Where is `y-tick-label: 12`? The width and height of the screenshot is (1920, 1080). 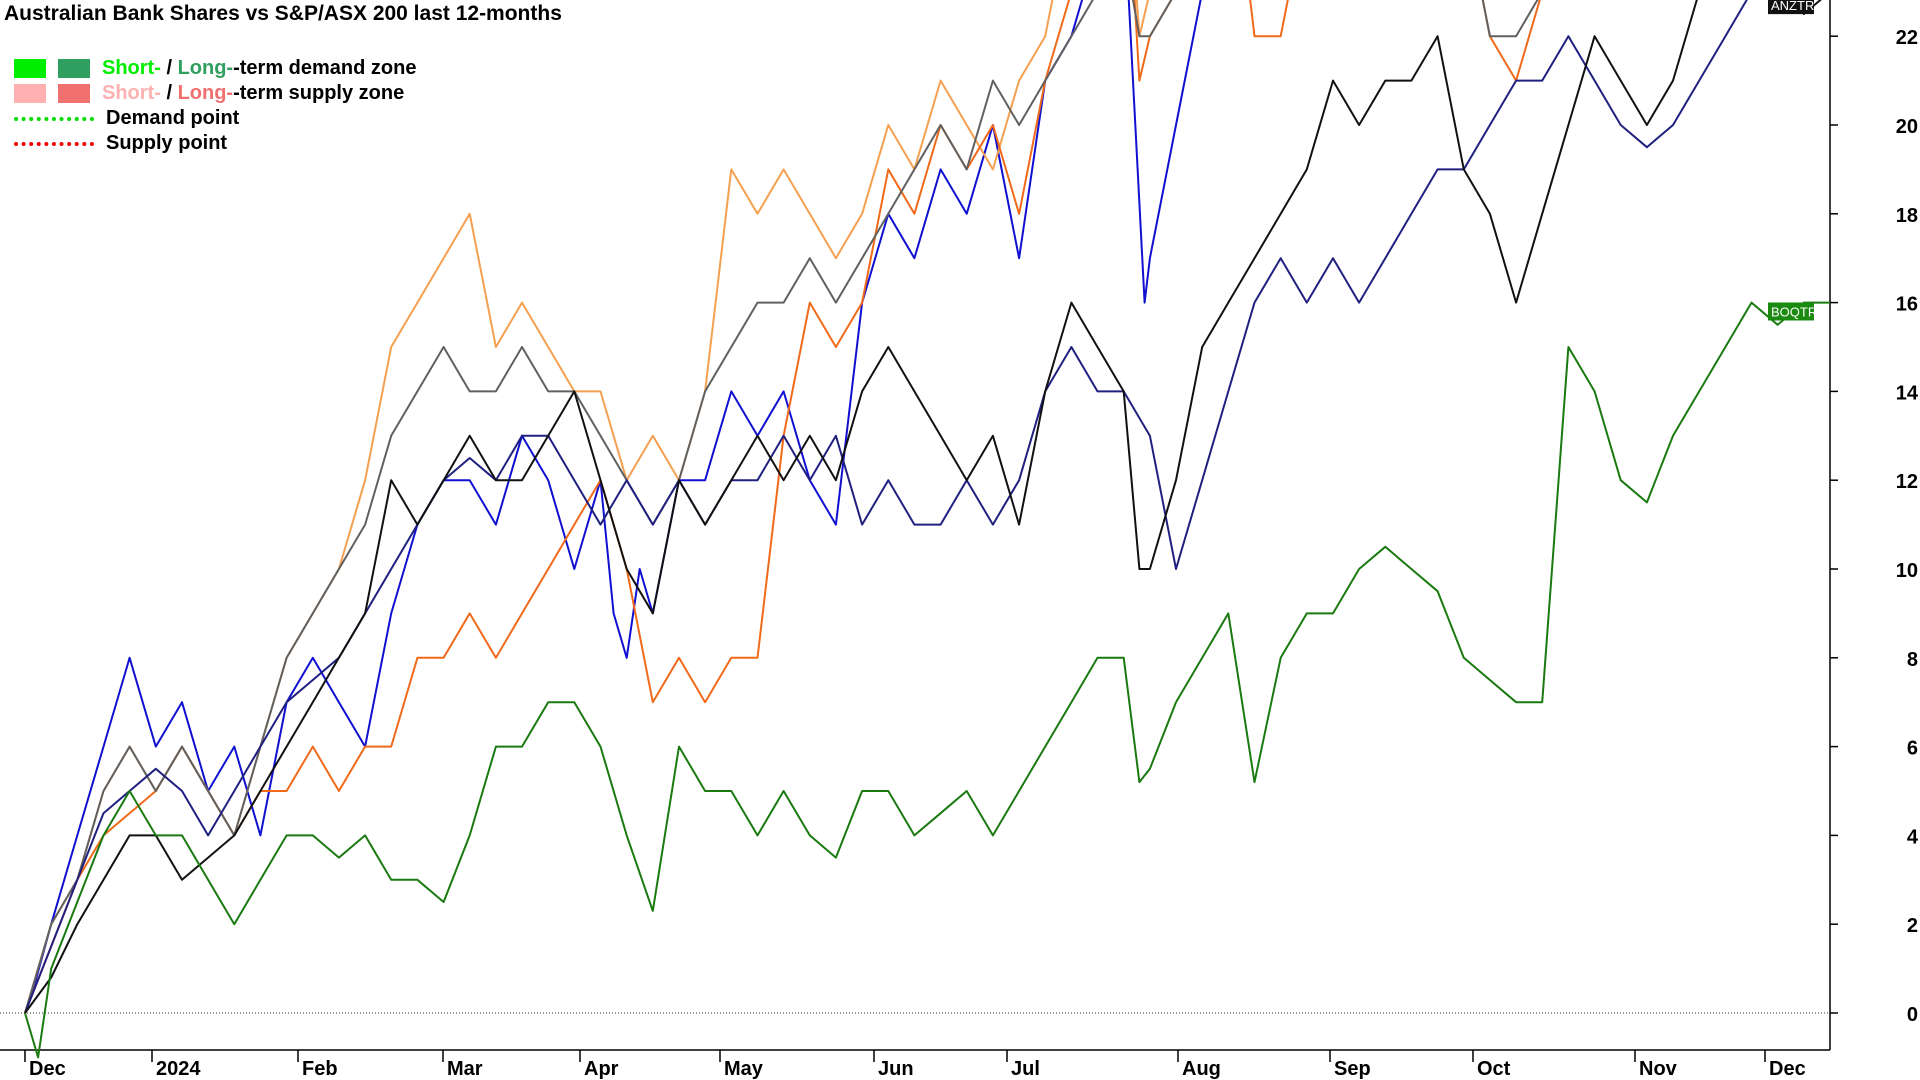 y-tick-label: 12 is located at coordinates (1907, 482).